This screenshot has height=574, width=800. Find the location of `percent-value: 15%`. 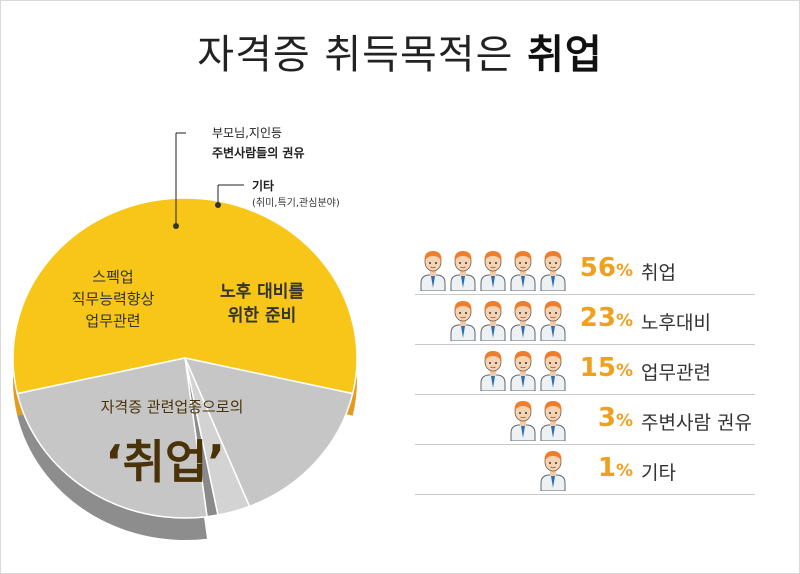

percent-value: 15% is located at coordinates (604, 368).